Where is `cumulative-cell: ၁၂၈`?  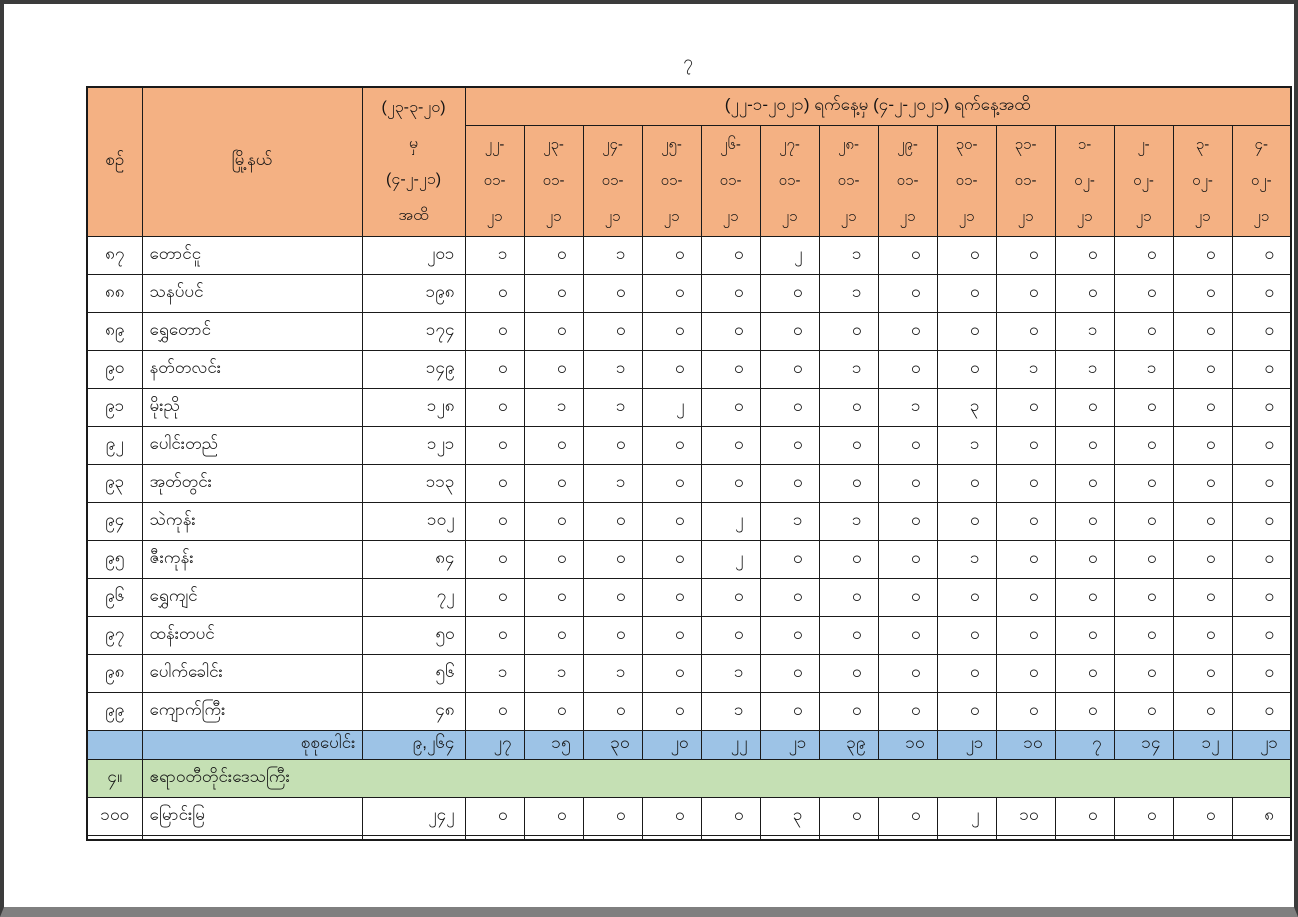
cumulative-cell: ၁၂၈ is located at coordinates (413, 407).